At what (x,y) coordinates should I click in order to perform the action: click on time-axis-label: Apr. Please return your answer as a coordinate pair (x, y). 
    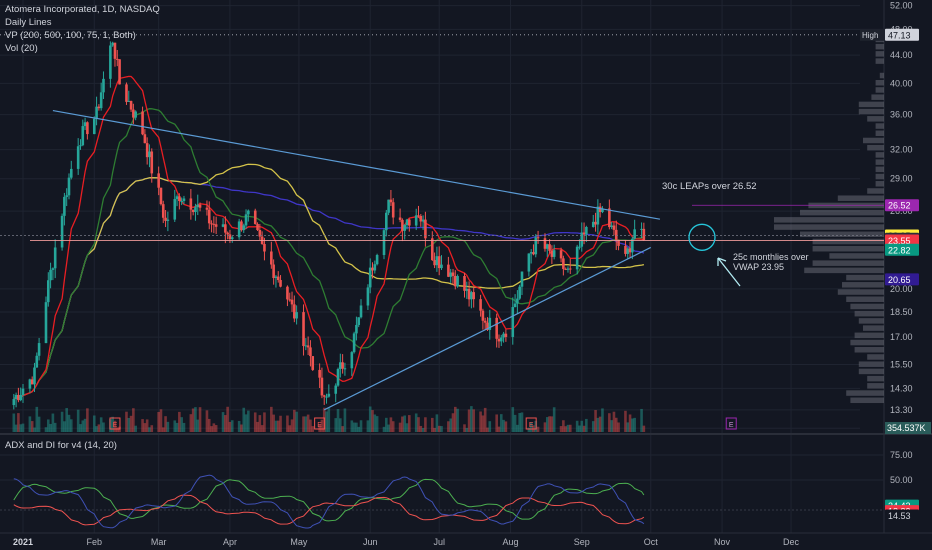
    Looking at the image, I should click on (230, 542).